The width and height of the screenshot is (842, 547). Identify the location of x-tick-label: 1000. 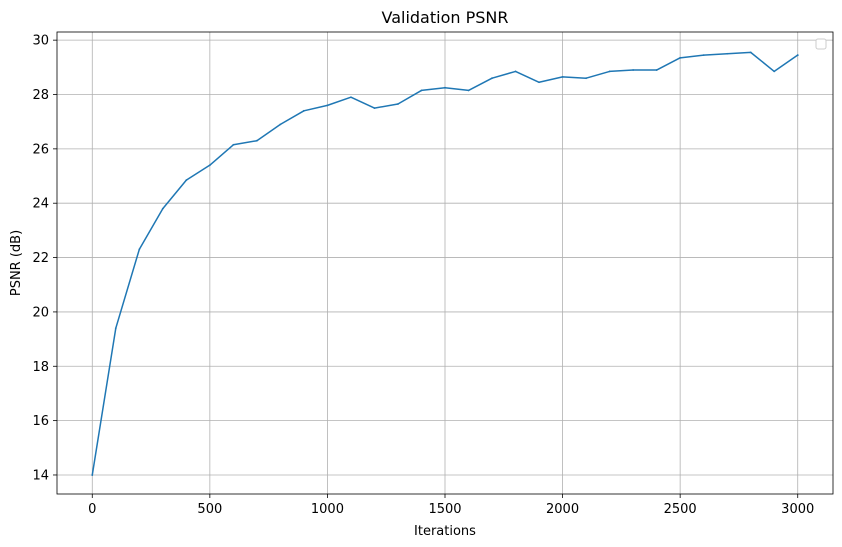
(327, 509).